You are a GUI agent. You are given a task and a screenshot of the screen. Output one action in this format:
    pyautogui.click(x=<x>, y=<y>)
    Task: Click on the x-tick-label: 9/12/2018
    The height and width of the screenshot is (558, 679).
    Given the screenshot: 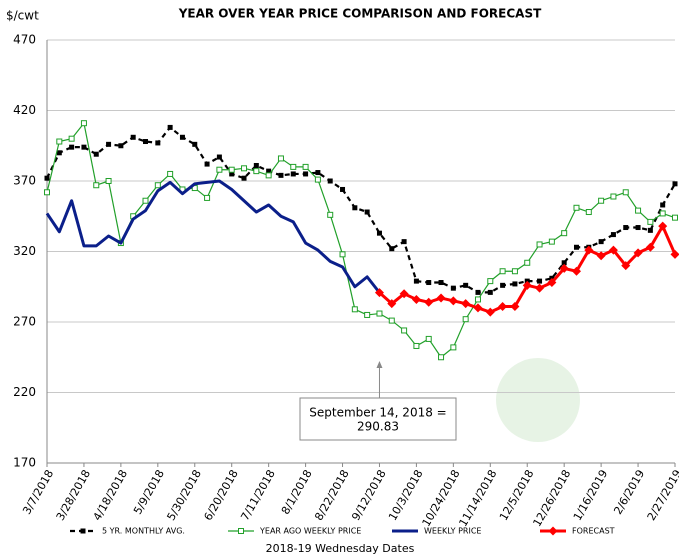 What is the action you would take?
    pyautogui.click(x=368, y=495)
    